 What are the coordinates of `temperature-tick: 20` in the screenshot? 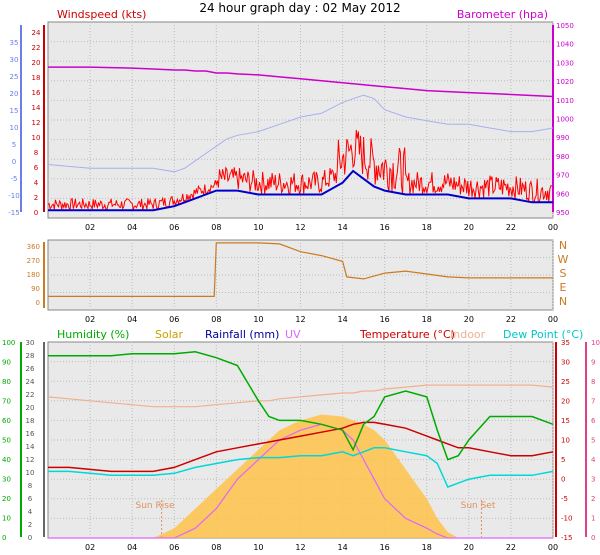 It's located at (565, 402).